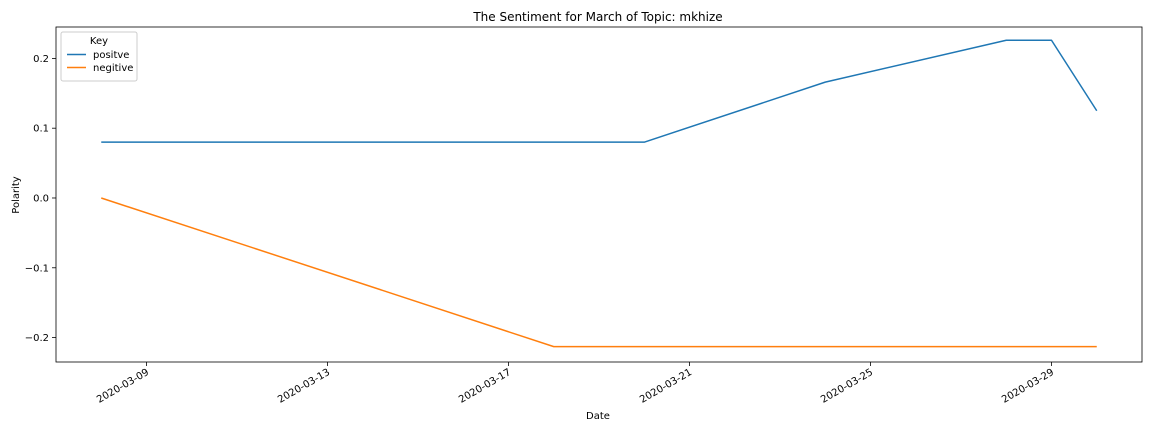 Image resolution: width=1152 pixels, height=432 pixels. I want to click on legend-title: Key, so click(99, 41).